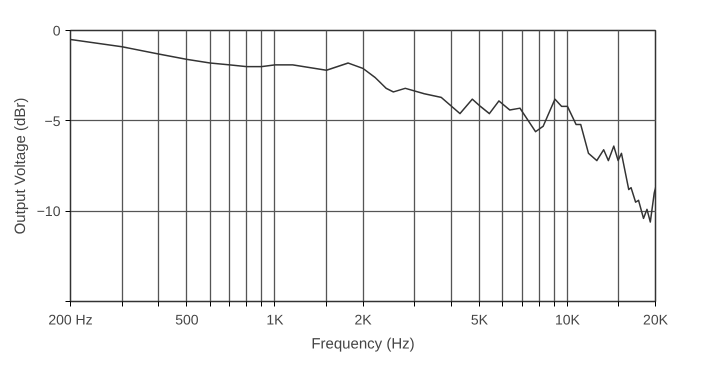 Image resolution: width=725 pixels, height=365 pixels. Describe the element at coordinates (479, 320) in the screenshot. I see `x-tick-label: 5K` at that location.